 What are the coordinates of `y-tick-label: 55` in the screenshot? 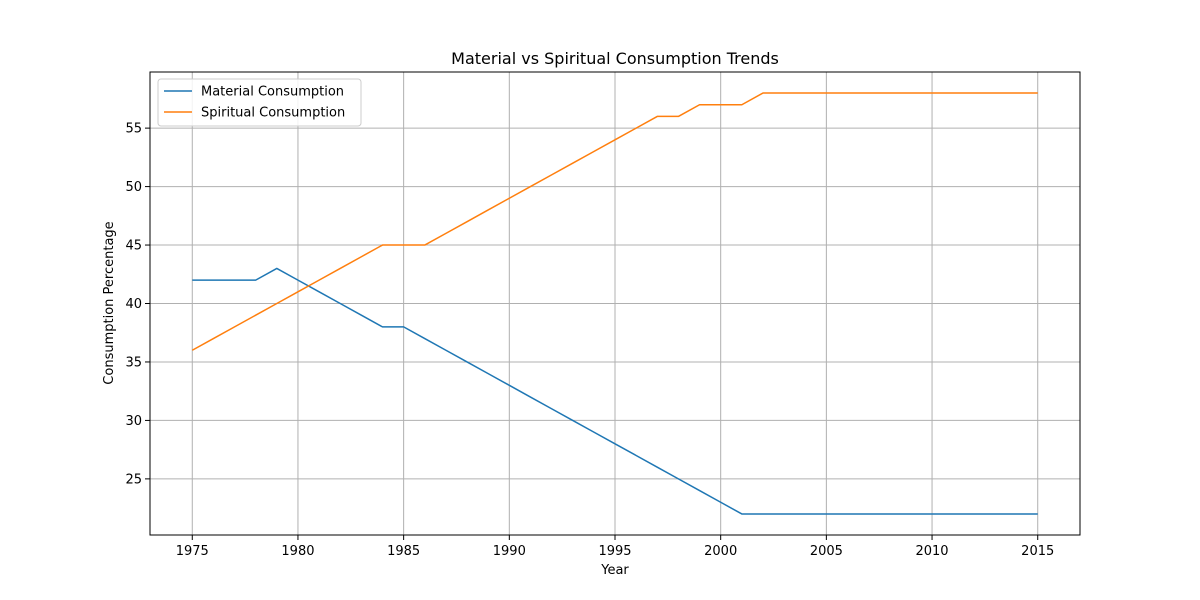 It's located at (133, 129).